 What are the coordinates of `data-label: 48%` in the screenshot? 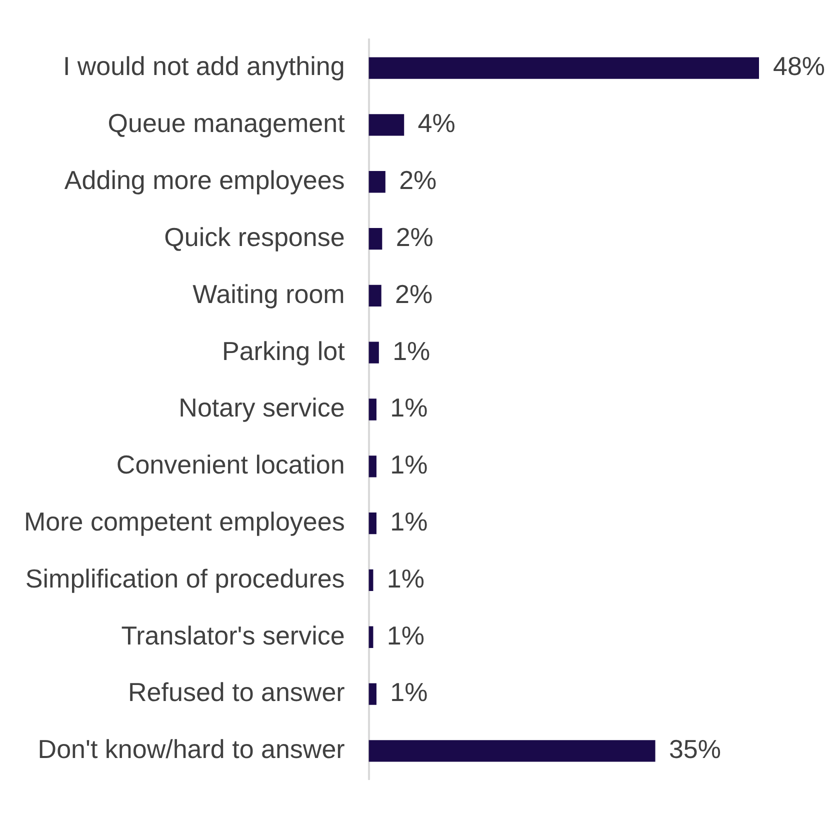 It's located at (799, 66).